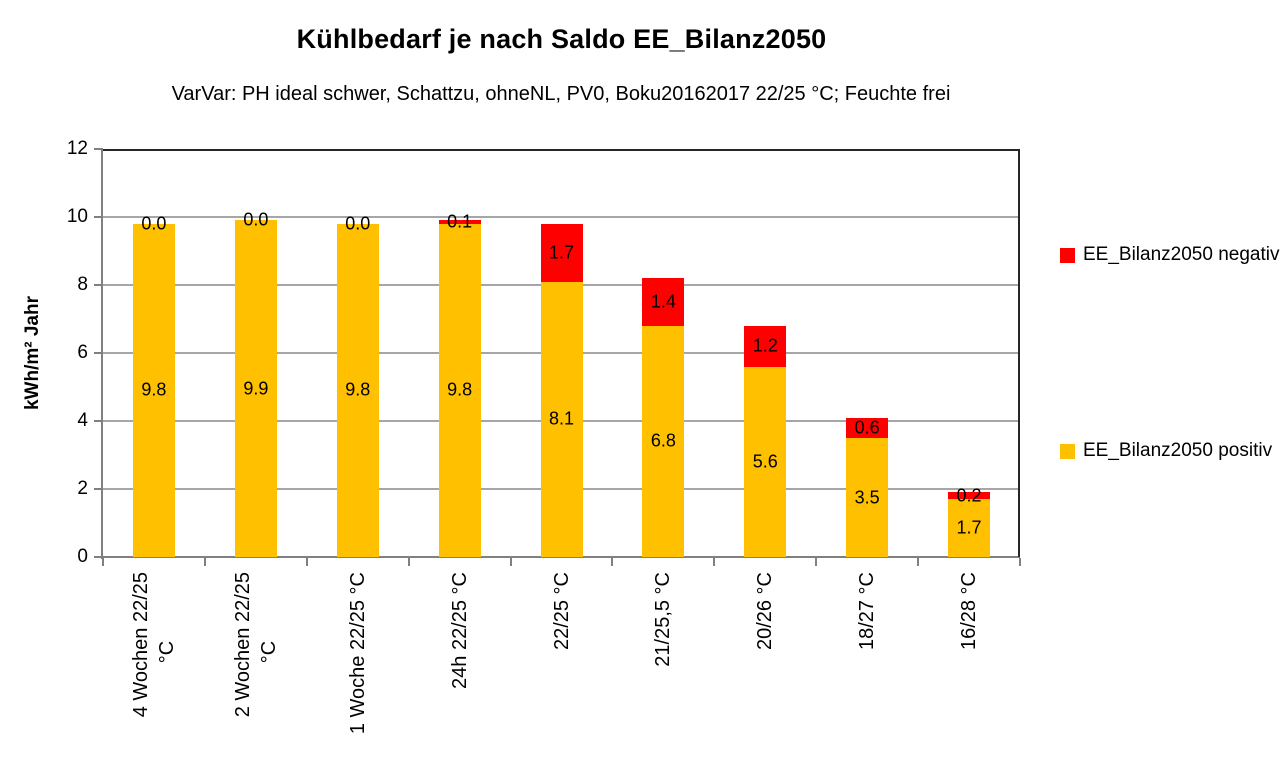 This screenshot has width=1280, height=773. What do you see at coordinates (765, 611) in the screenshot?
I see `x-category-label: 20/26 °C` at bounding box center [765, 611].